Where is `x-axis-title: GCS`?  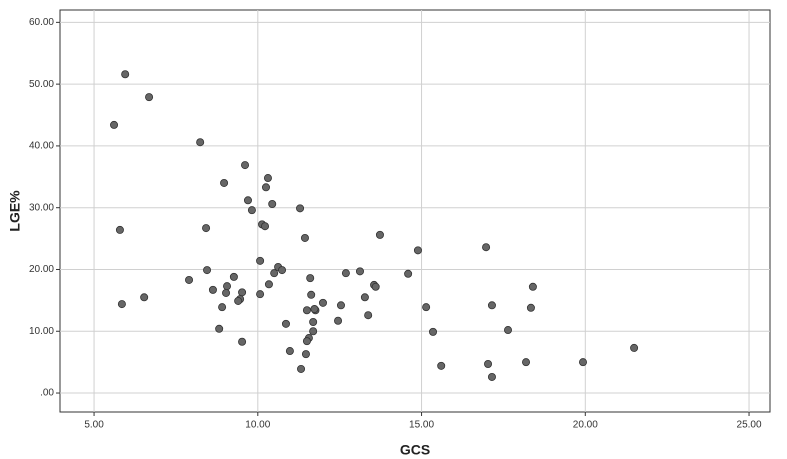 x-axis-title: GCS is located at coordinates (415, 450).